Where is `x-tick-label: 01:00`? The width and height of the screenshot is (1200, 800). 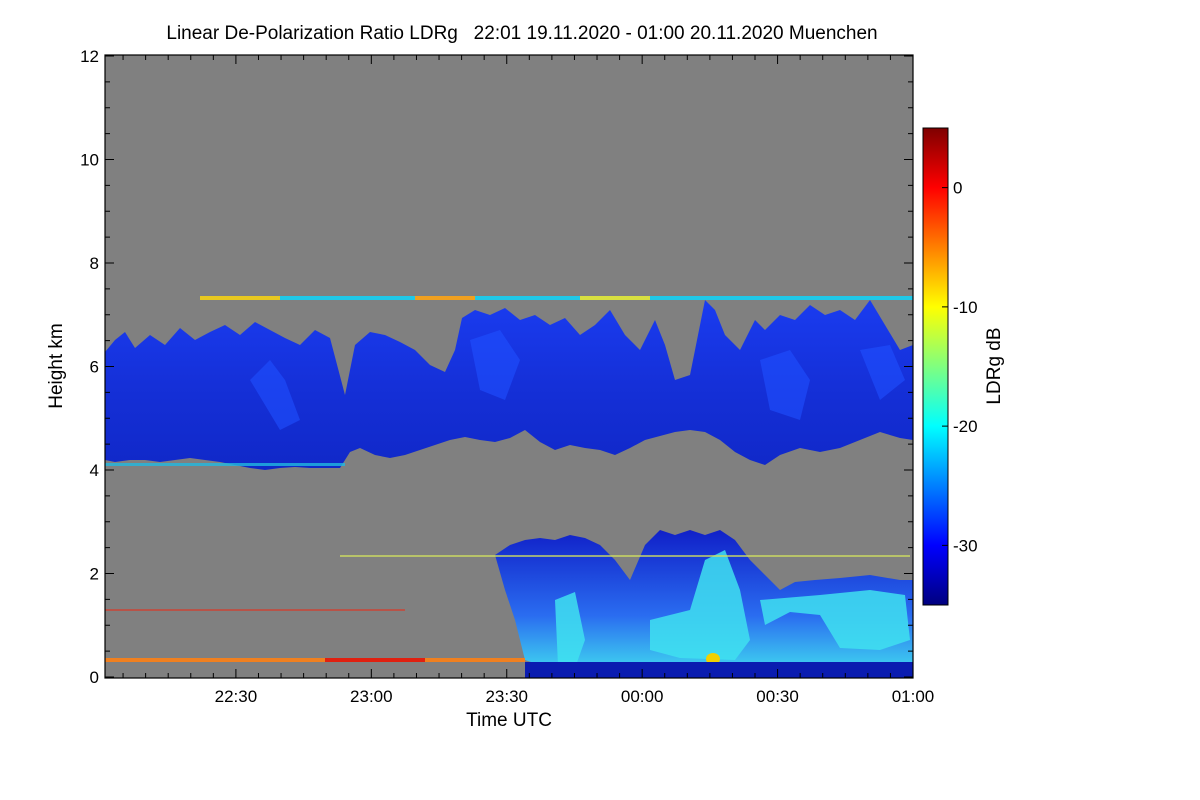
x-tick-label: 01:00 is located at coordinates (913, 696).